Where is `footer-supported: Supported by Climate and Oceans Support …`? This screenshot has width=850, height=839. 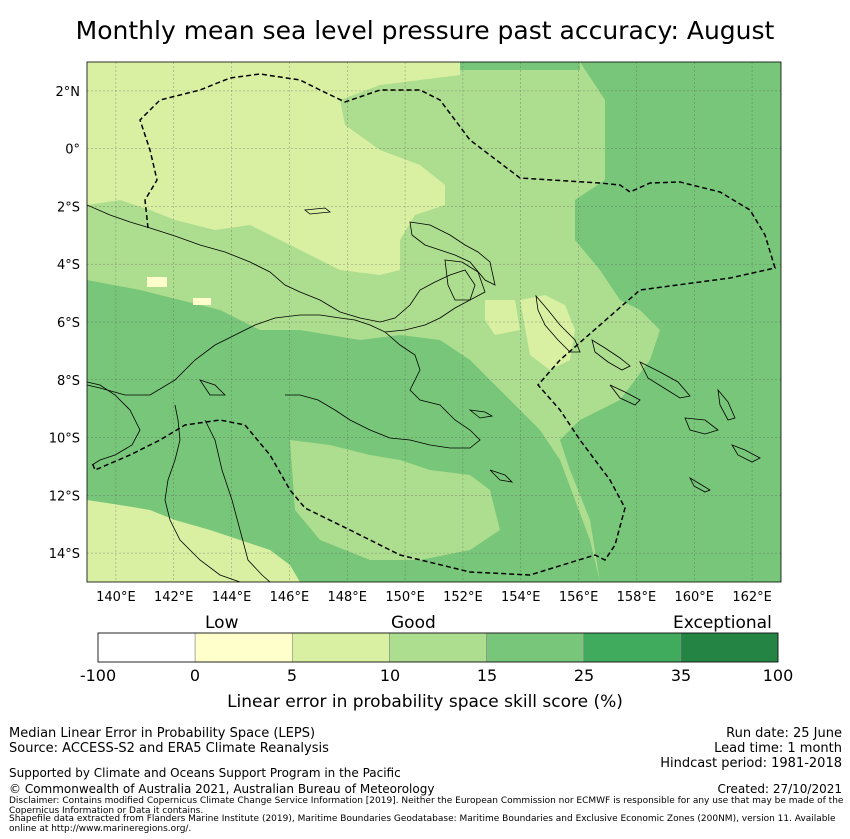
footer-supported: Supported by Climate and Oceans Support … is located at coordinates (205, 773).